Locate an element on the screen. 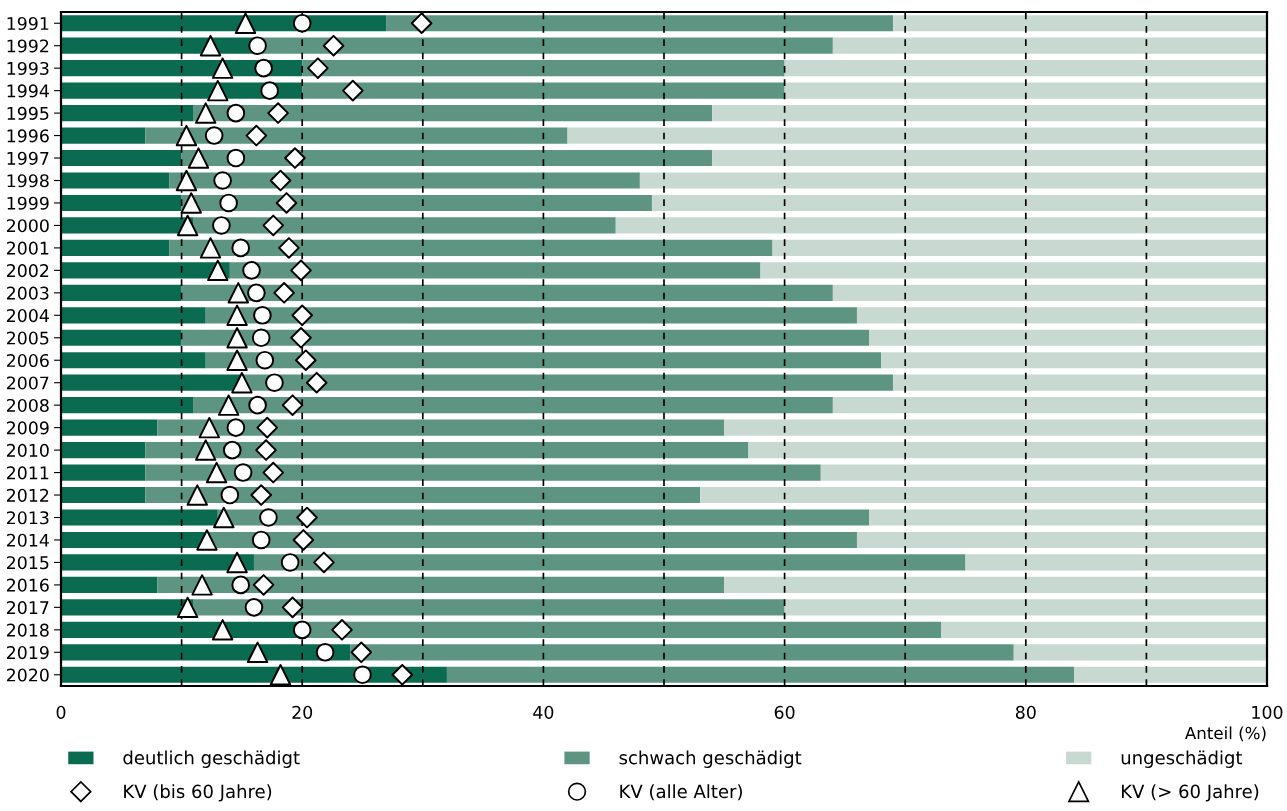  y-tick-label: 2012 is located at coordinates (27, 495).